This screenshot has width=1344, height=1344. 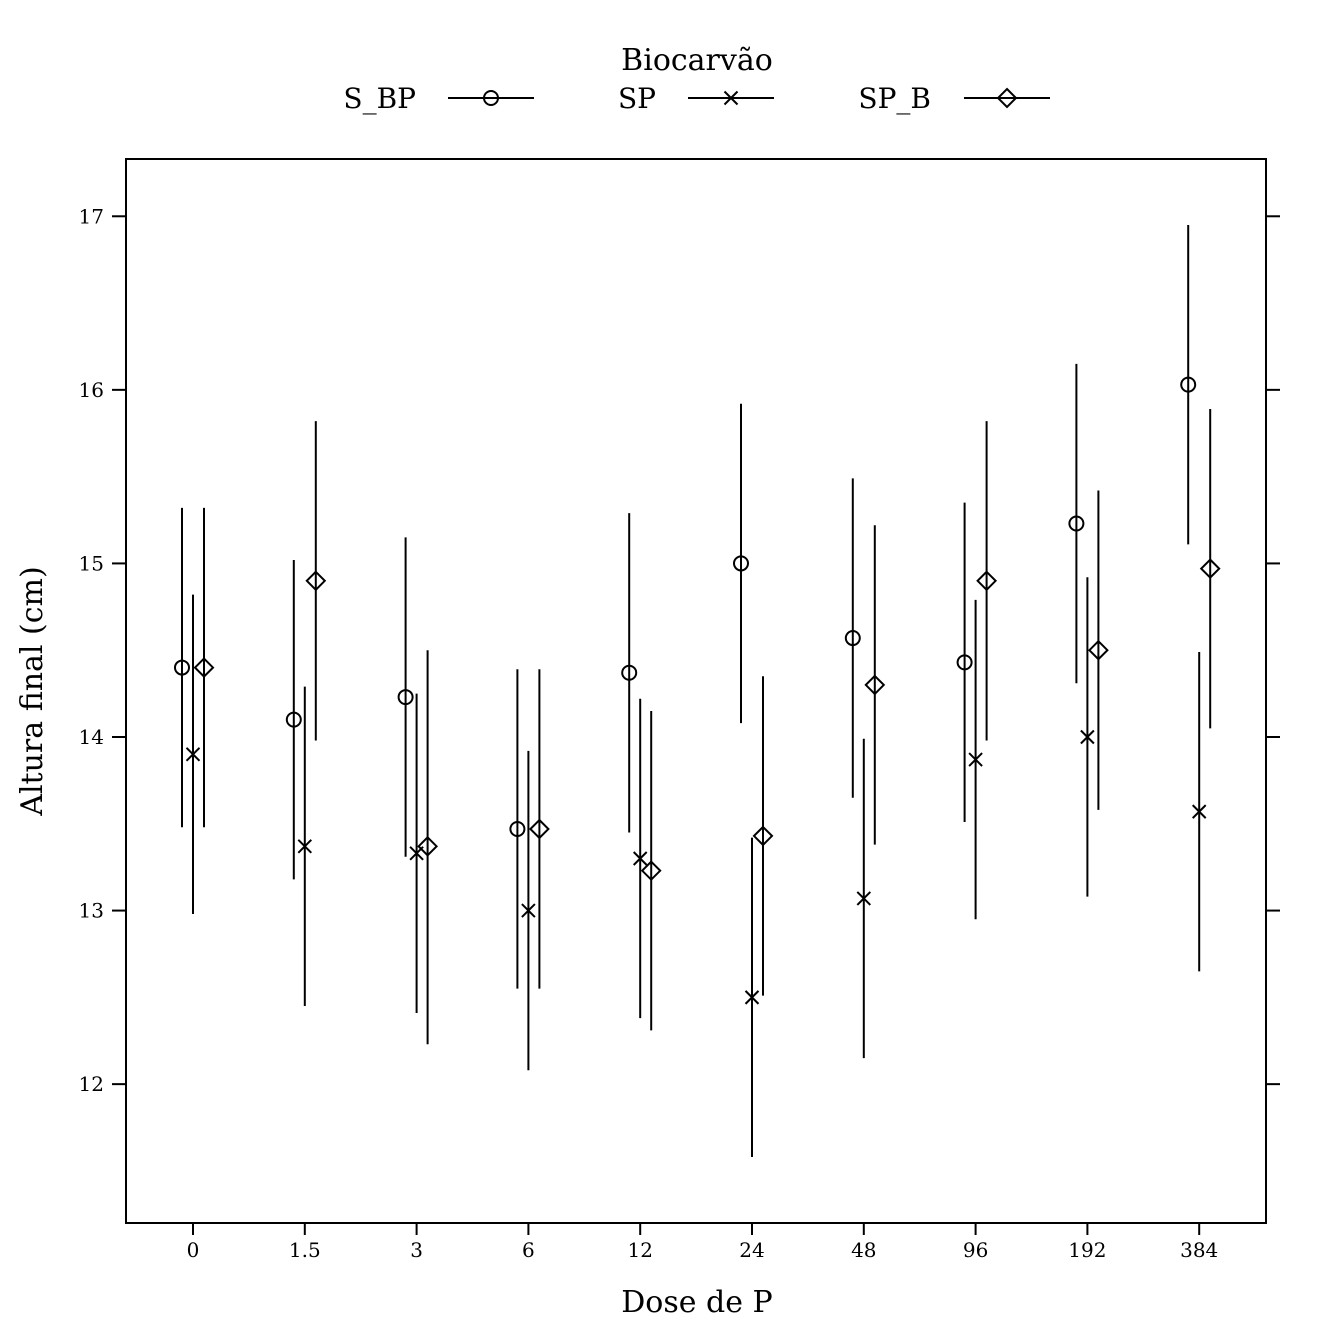 I want to click on x-tick-label: 0, so click(x=193, y=1250).